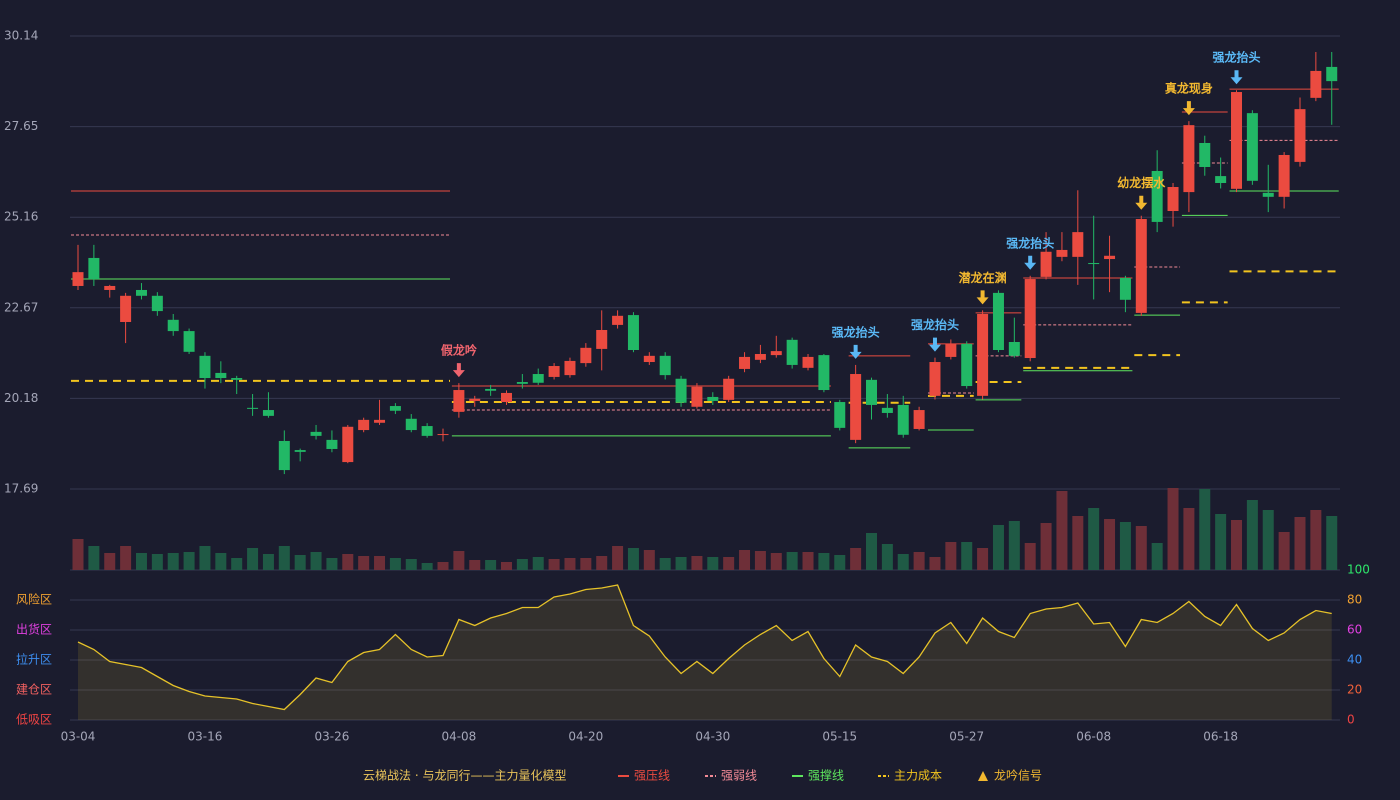 This screenshot has height=800, width=1400. I want to click on x-tick-label: 03-16, so click(205, 737).